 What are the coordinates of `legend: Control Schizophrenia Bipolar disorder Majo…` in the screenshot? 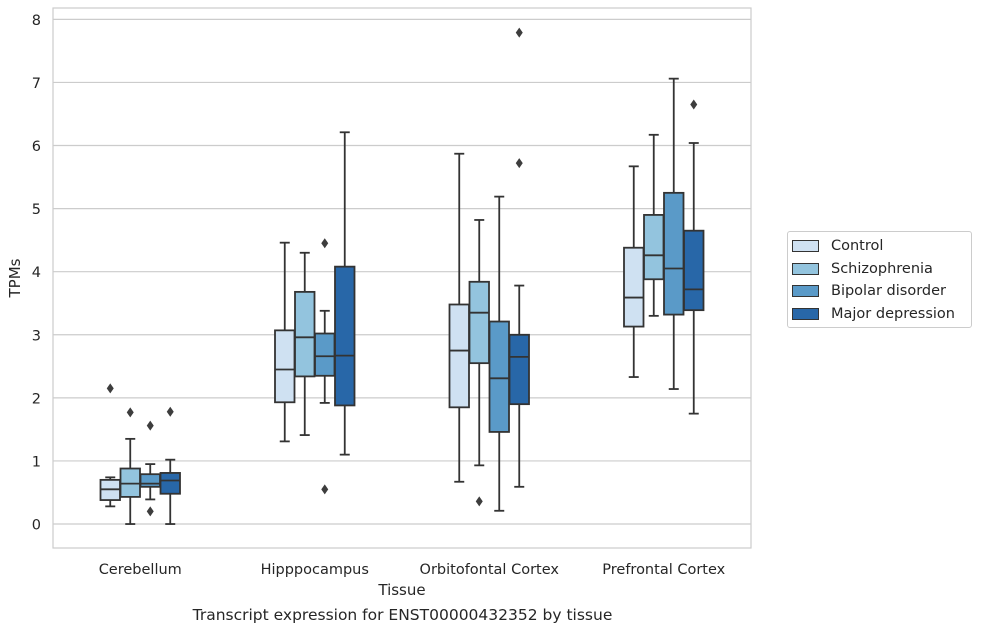 It's located at (879, 279).